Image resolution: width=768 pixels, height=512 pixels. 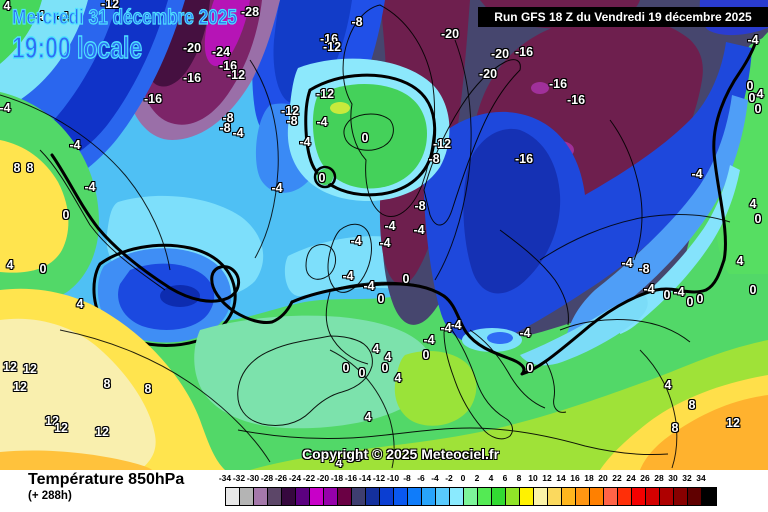 I want to click on colorbar-tick: 18, so click(x=589, y=478).